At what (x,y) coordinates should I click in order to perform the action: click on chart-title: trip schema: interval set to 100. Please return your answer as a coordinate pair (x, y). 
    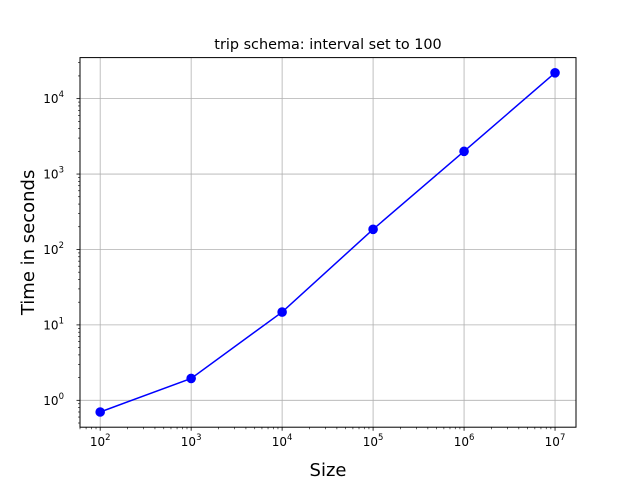
    Looking at the image, I should click on (327, 45).